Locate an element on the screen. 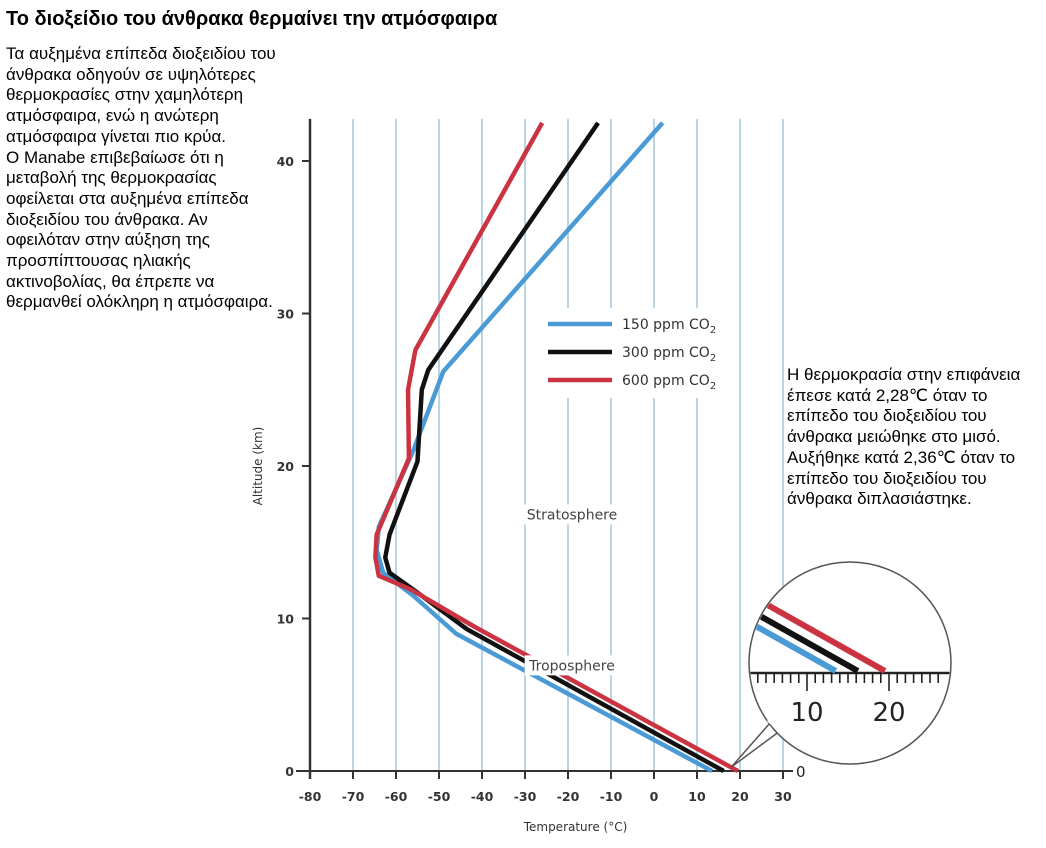 The image size is (1046, 848). inset-pointer-mask is located at coordinates (775, 726).